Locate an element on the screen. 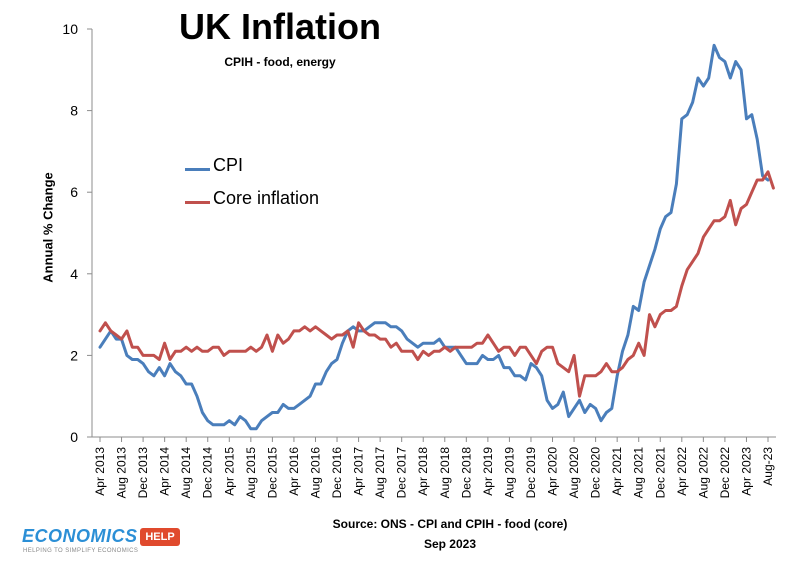  y-tick-label: 6 is located at coordinates (74, 192).